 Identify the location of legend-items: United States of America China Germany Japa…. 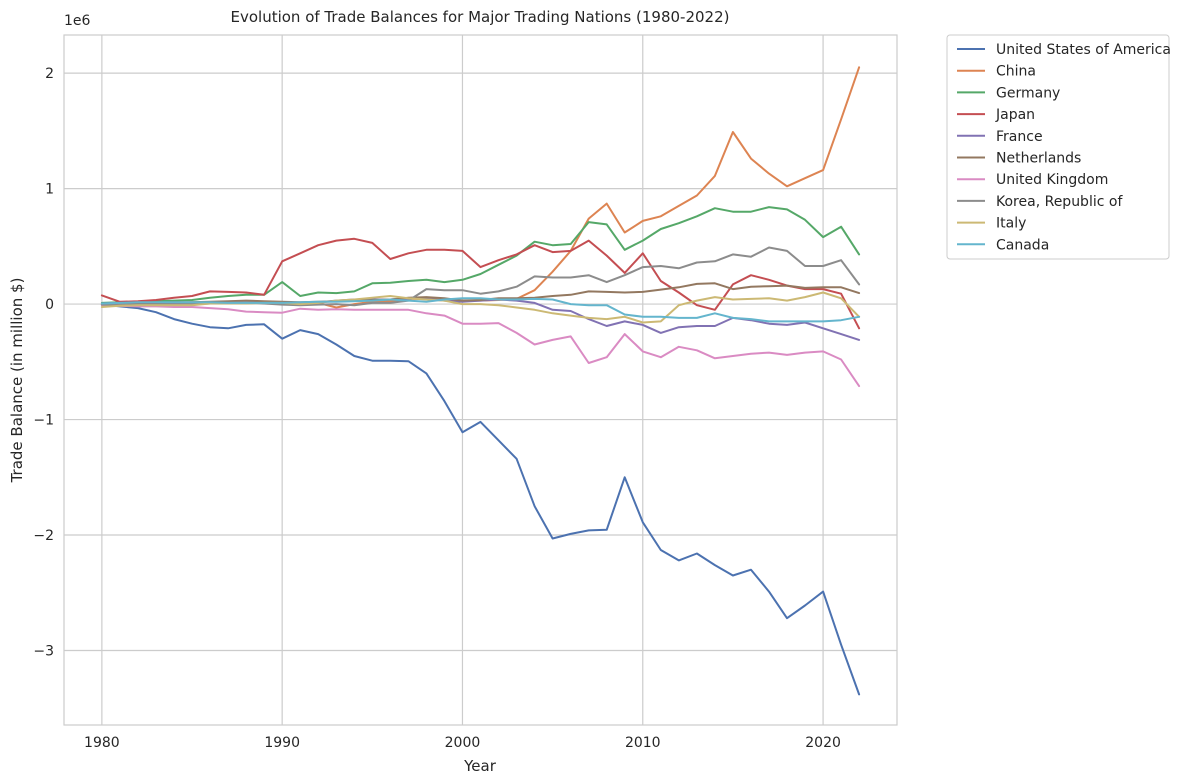
(1064, 147).